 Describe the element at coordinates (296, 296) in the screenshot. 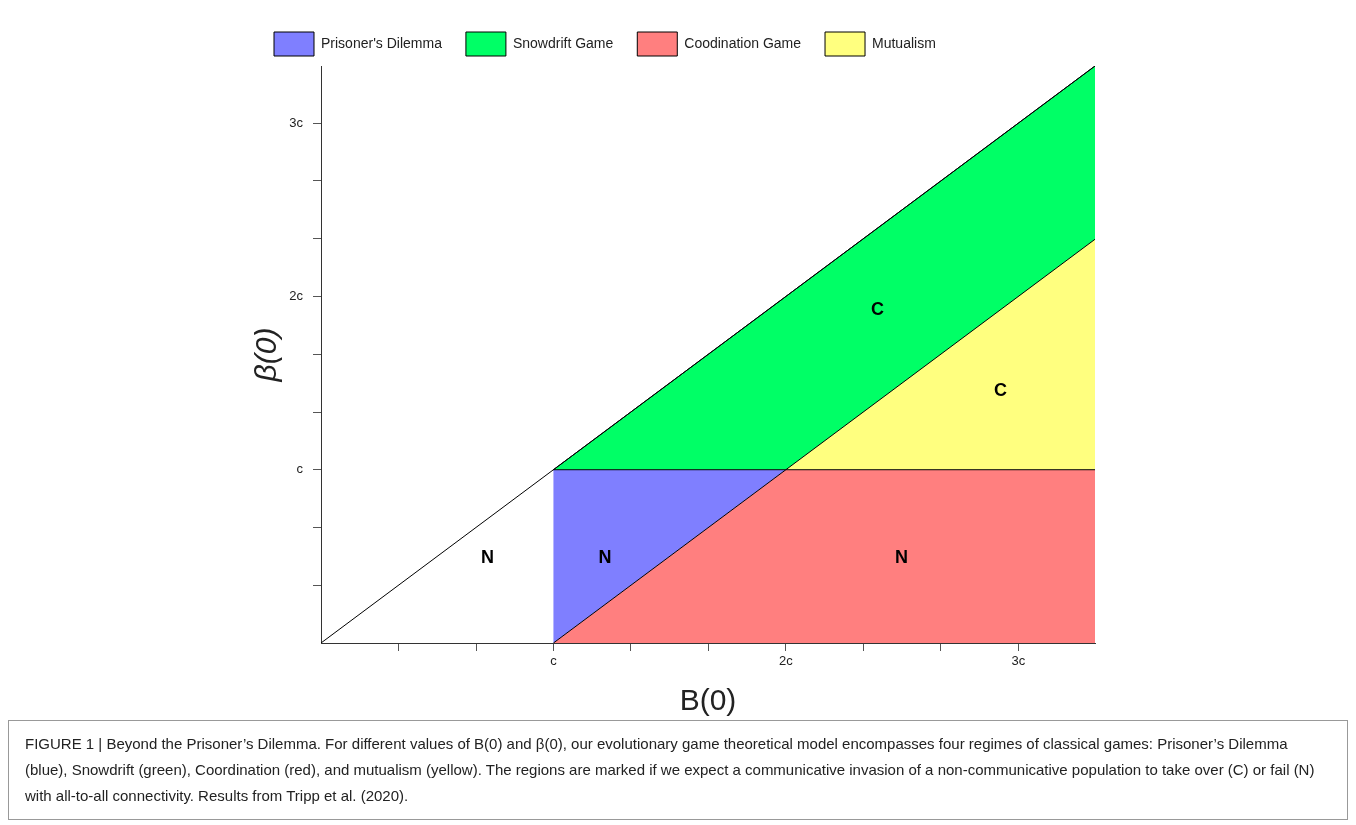

I see `y-tick-label: 2c` at that location.